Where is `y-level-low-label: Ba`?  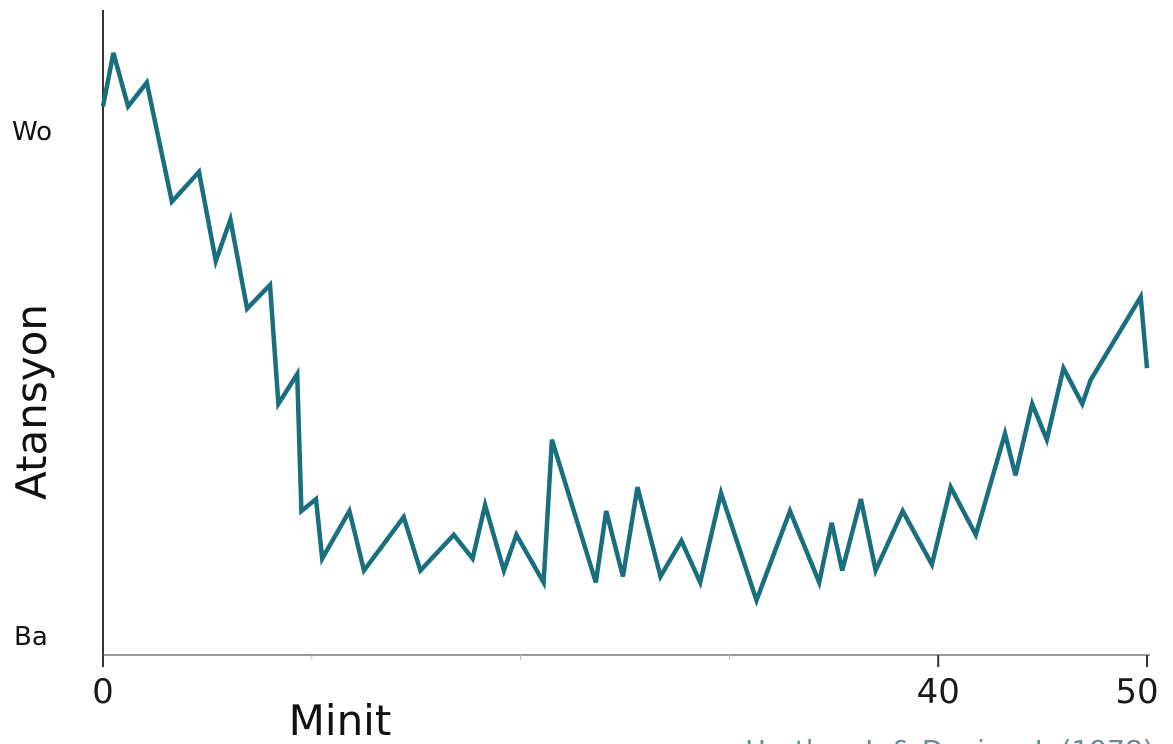 y-level-low-label: Ba is located at coordinates (31, 637).